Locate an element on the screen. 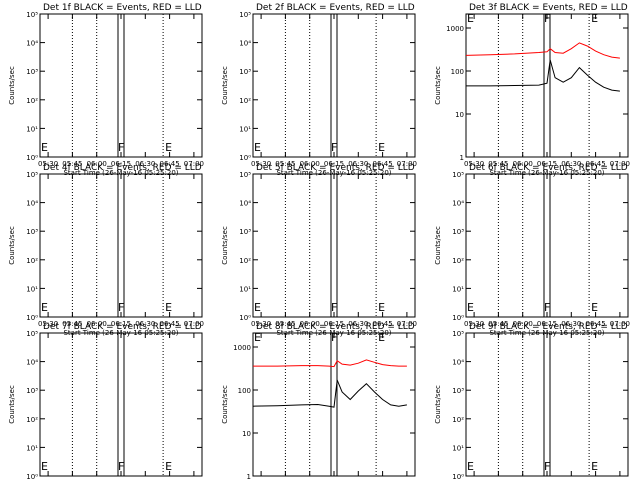 The height and width of the screenshot is (480, 640). chart-title: Det 1f BLACK = Events, RED = LLD is located at coordinates (122, 8).